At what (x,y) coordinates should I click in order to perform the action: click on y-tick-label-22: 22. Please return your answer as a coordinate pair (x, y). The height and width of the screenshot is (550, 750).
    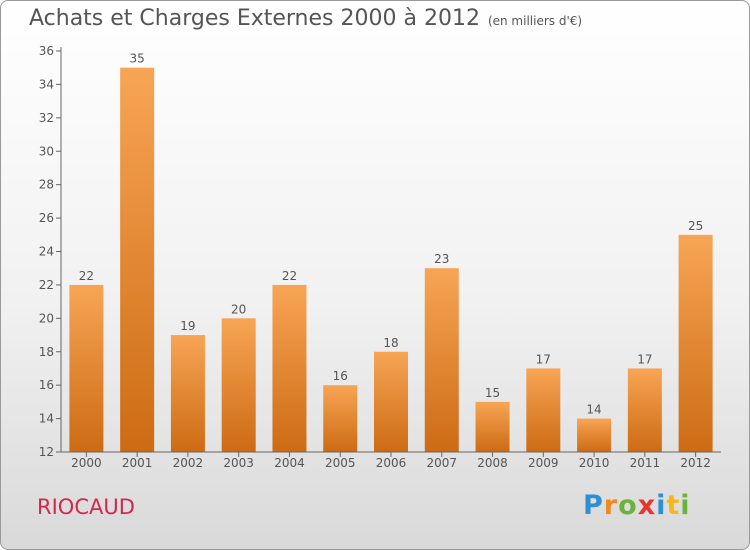
    Looking at the image, I should click on (46, 285).